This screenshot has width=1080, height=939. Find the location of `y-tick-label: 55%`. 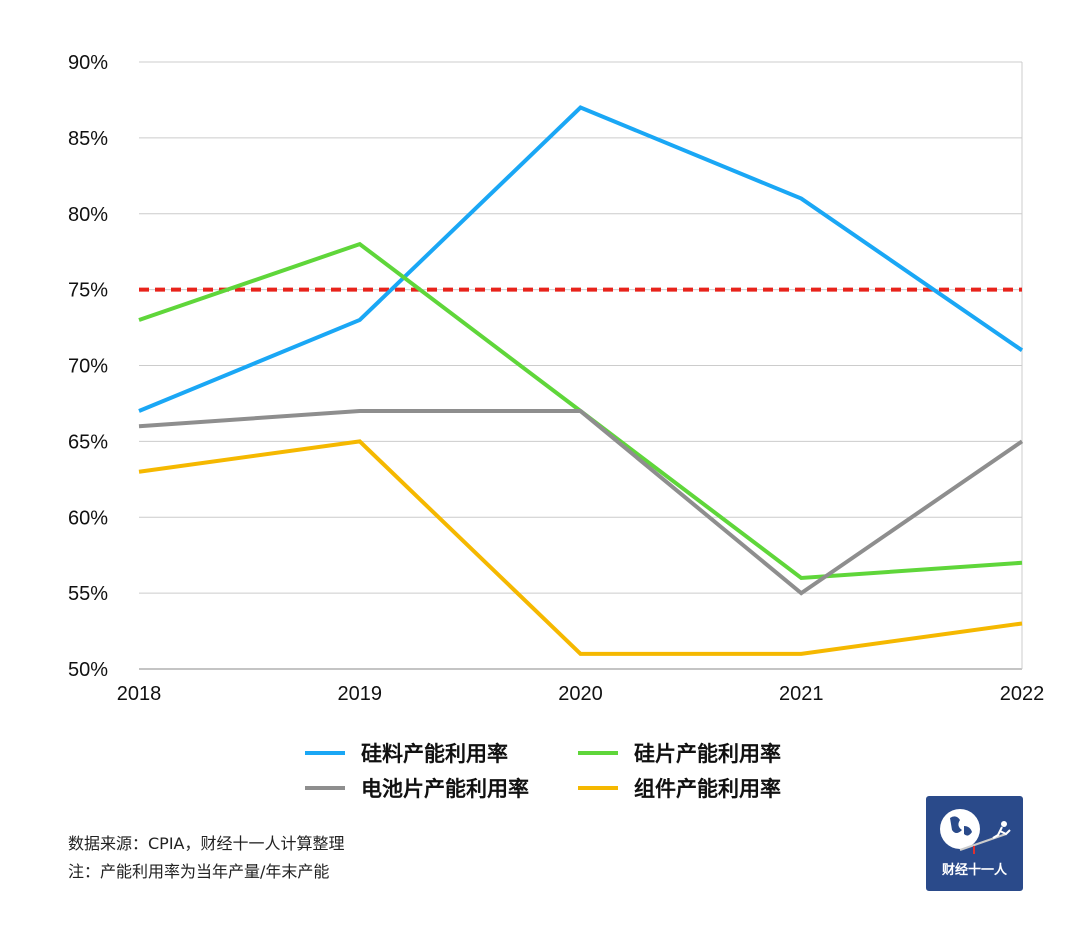

y-tick-label: 55% is located at coordinates (88, 594).